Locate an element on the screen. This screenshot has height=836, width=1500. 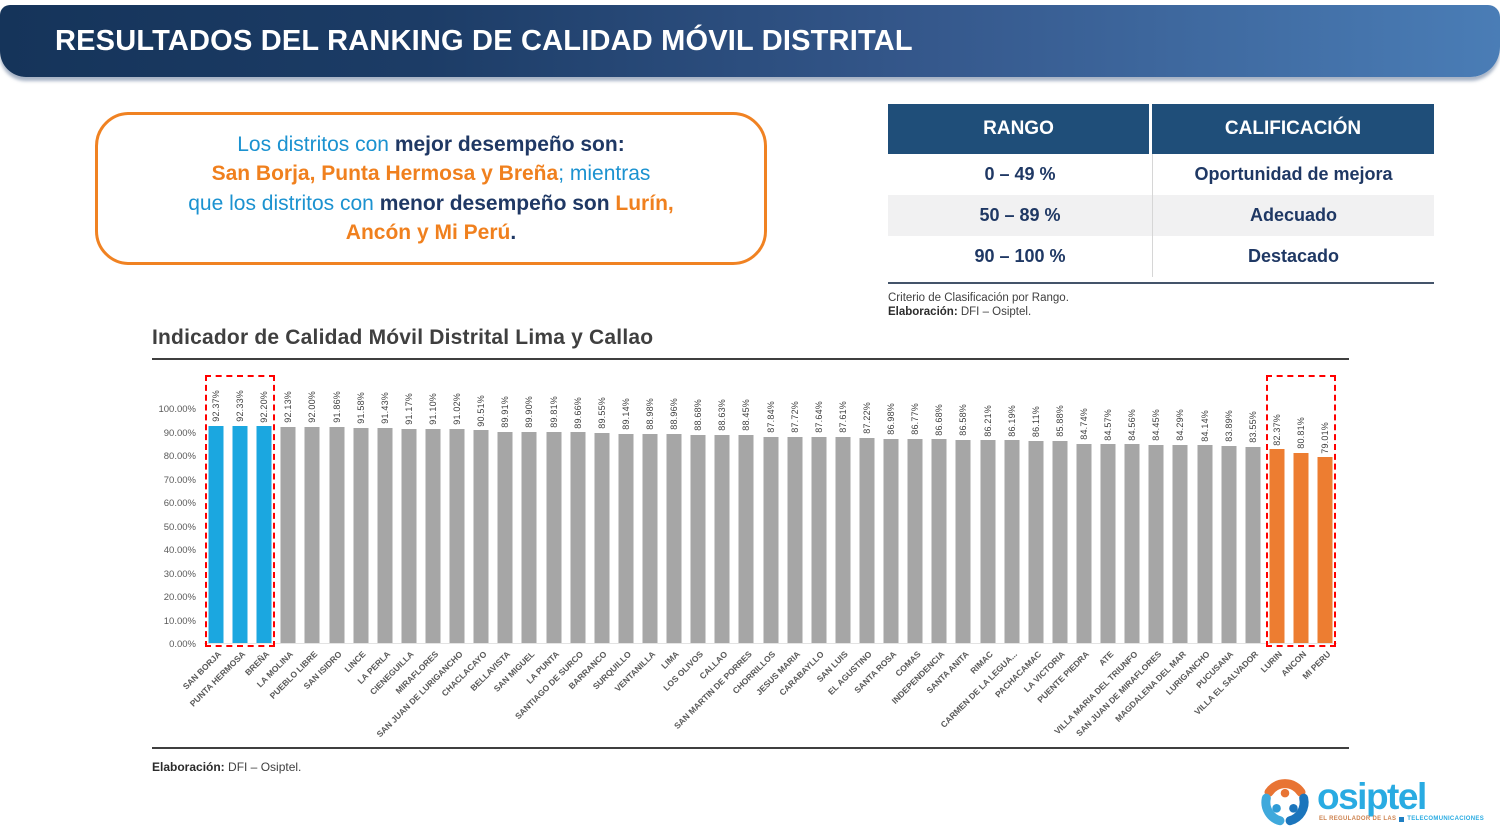
callout-segment: Los distritos con is located at coordinates (316, 144).